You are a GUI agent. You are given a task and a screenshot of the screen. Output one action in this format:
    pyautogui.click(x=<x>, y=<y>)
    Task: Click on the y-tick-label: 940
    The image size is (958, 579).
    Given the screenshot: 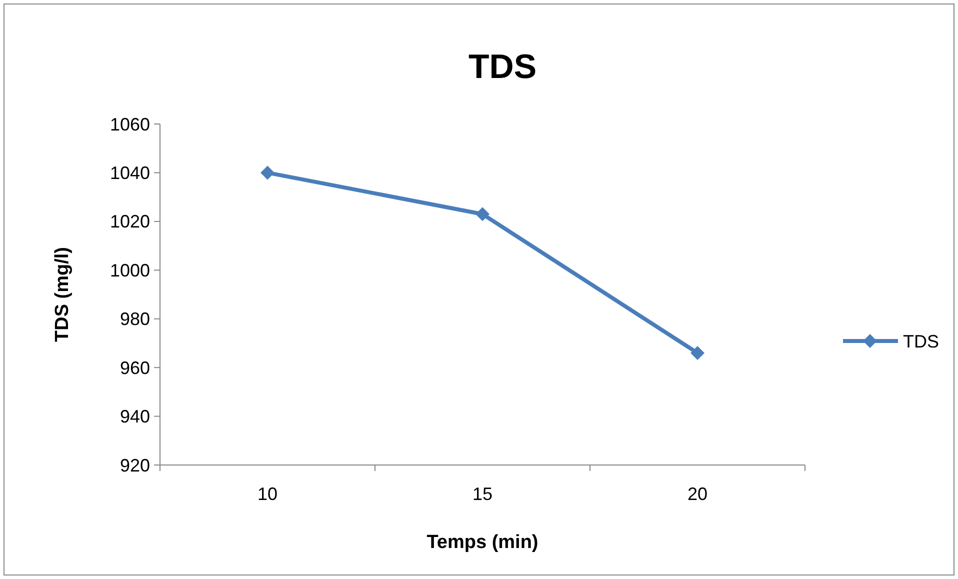 What is the action you would take?
    pyautogui.click(x=135, y=416)
    